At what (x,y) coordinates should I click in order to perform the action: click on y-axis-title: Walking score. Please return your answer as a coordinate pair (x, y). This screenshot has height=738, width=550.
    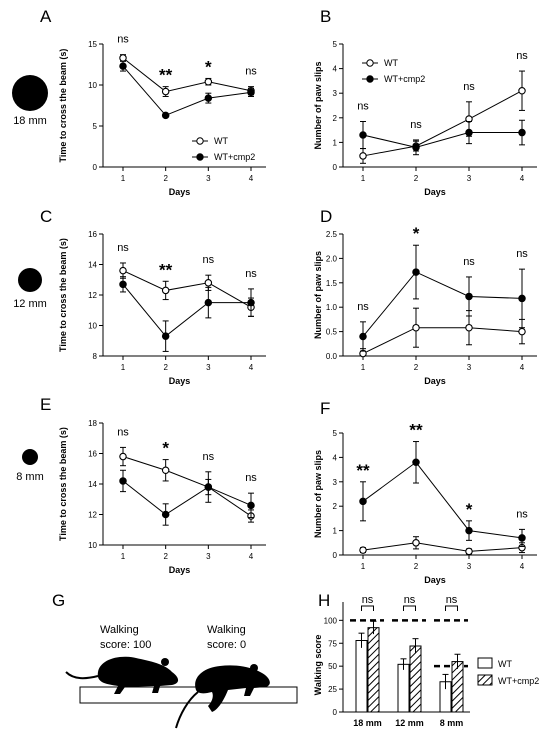
    Looking at the image, I should click on (318, 665).